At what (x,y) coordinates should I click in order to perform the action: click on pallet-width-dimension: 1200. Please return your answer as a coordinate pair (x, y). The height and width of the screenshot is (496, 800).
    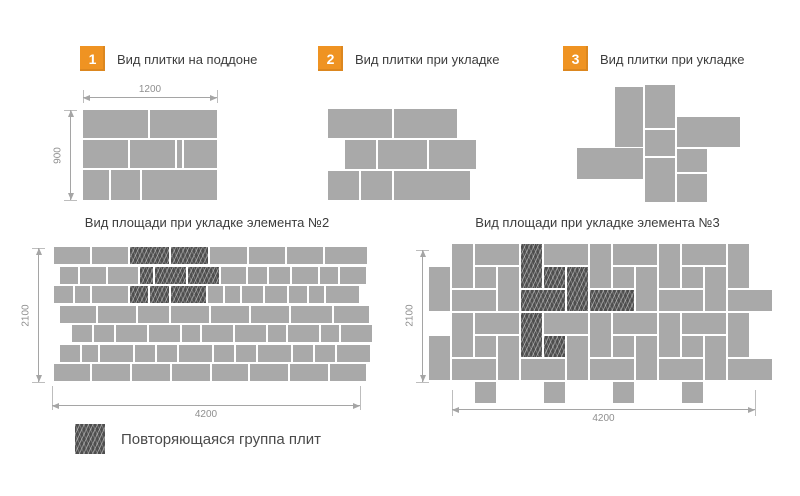
    Looking at the image, I should click on (150, 89).